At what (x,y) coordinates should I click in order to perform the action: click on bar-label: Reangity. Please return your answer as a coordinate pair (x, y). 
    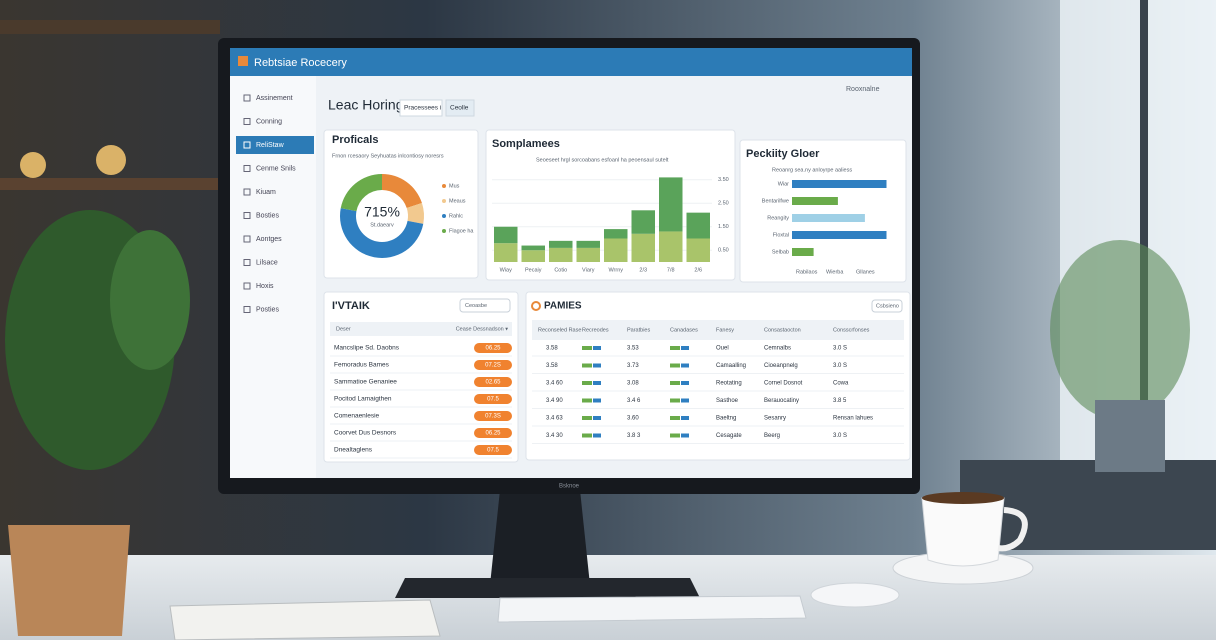
    Looking at the image, I should click on (778, 218).